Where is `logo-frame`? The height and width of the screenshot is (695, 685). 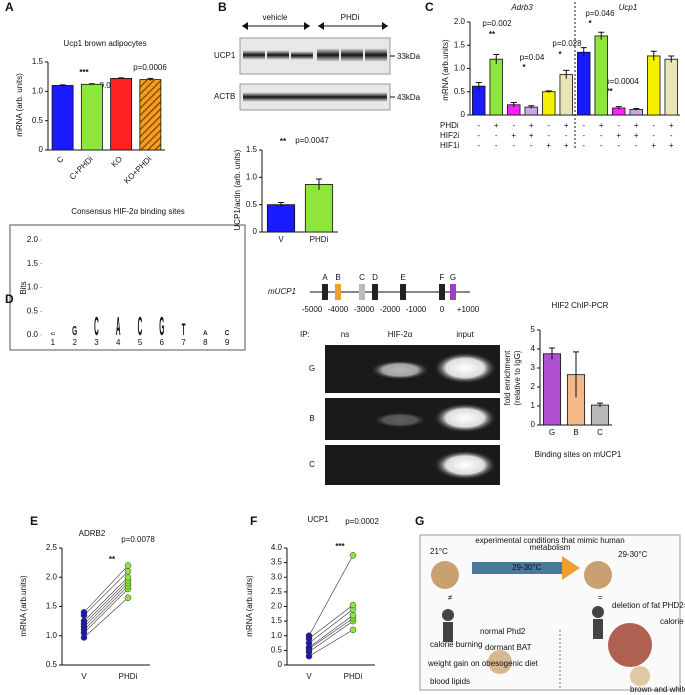 logo-frame is located at coordinates (127, 287).